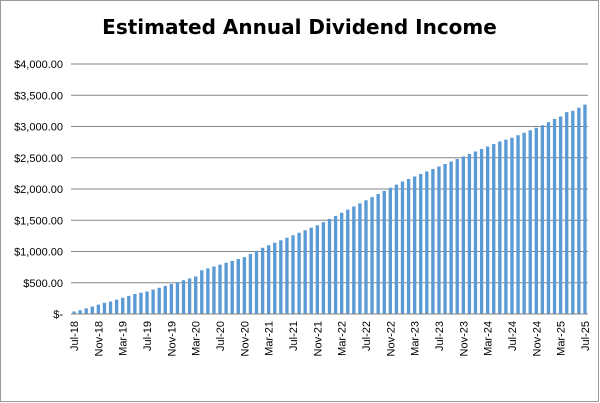  I want to click on x-tick-label: Mar-24, so click(489, 338).